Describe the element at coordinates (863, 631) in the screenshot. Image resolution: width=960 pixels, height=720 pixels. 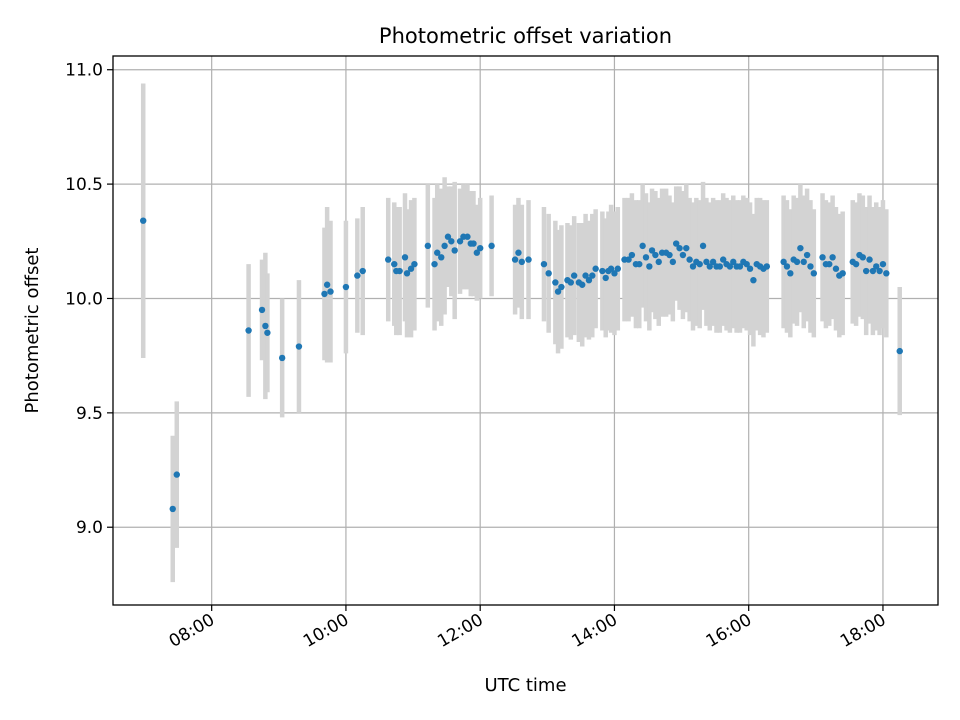
I see `x-tick-label: 18:00` at that location.